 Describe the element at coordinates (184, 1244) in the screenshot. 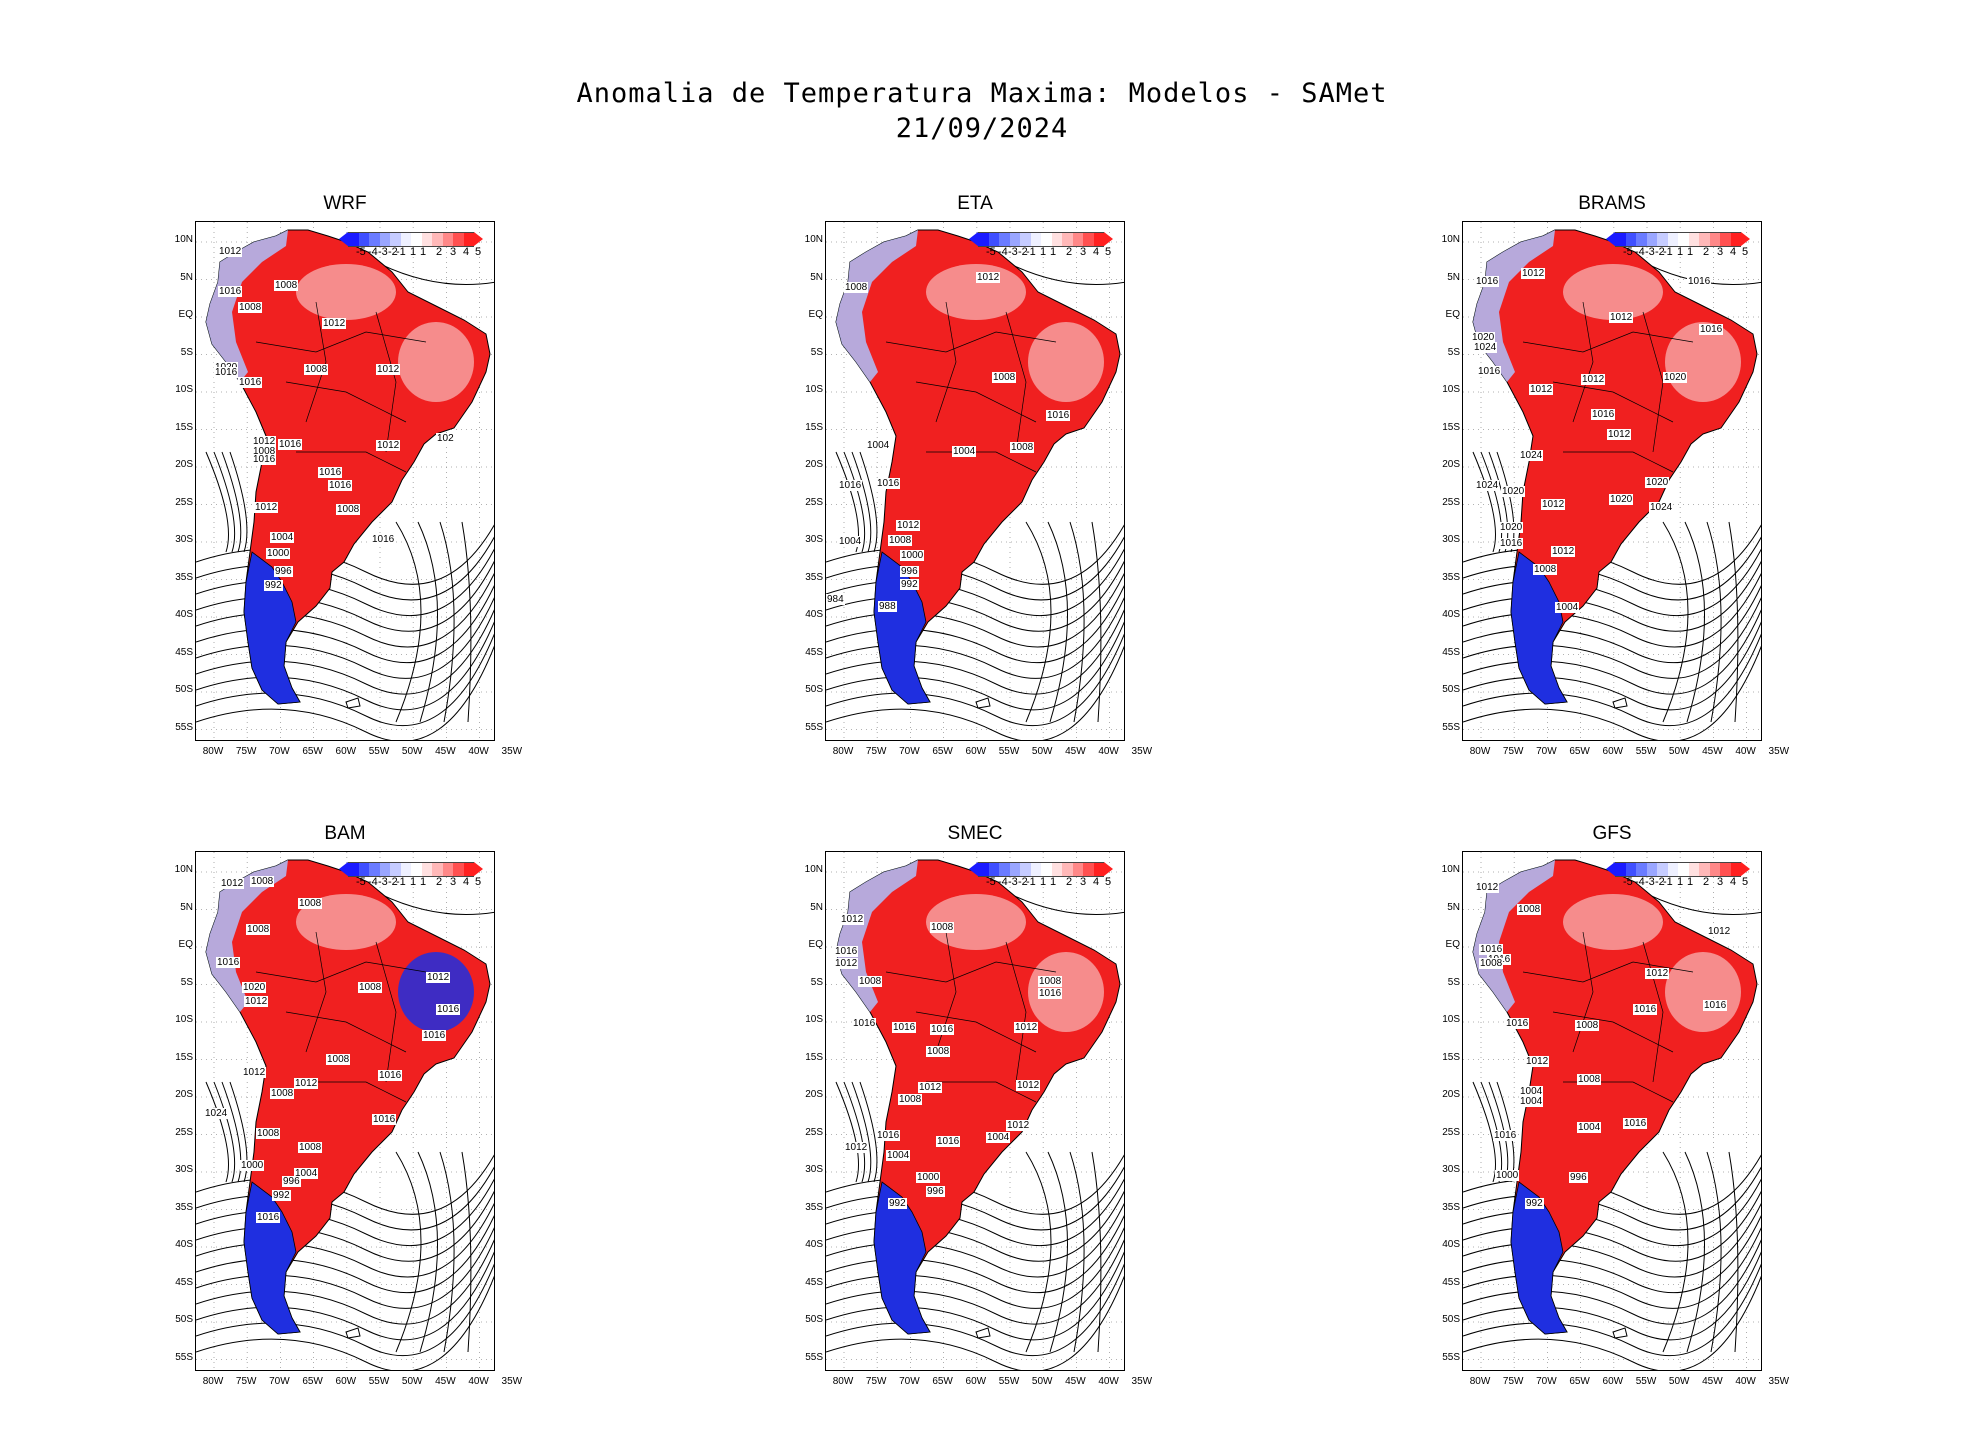

I see `lat-tick-label: 40S` at that location.